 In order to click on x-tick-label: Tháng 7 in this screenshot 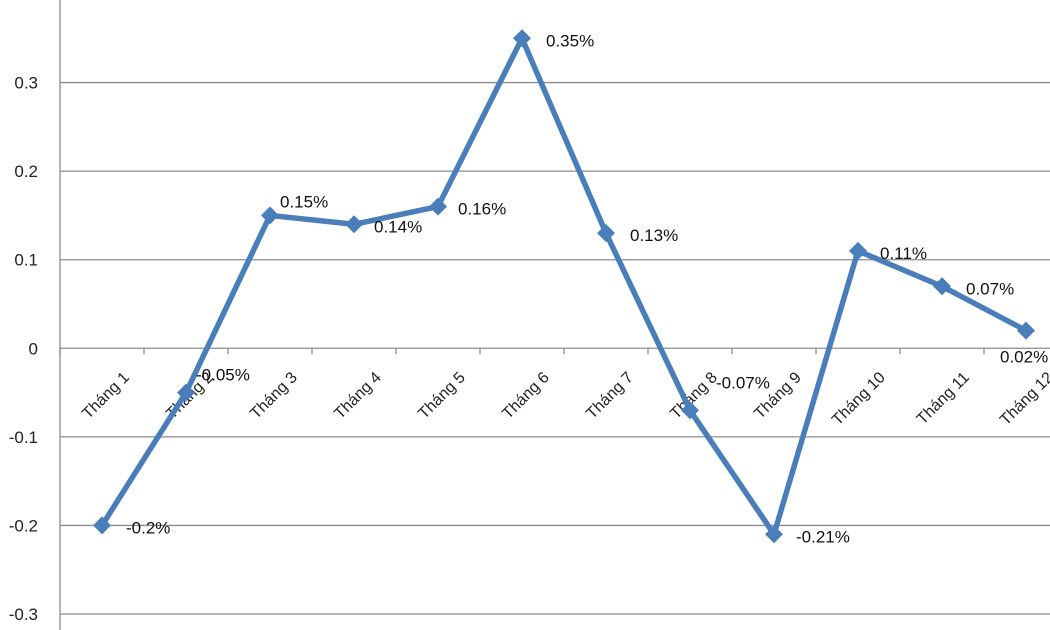, I will do `click(610, 396)`.